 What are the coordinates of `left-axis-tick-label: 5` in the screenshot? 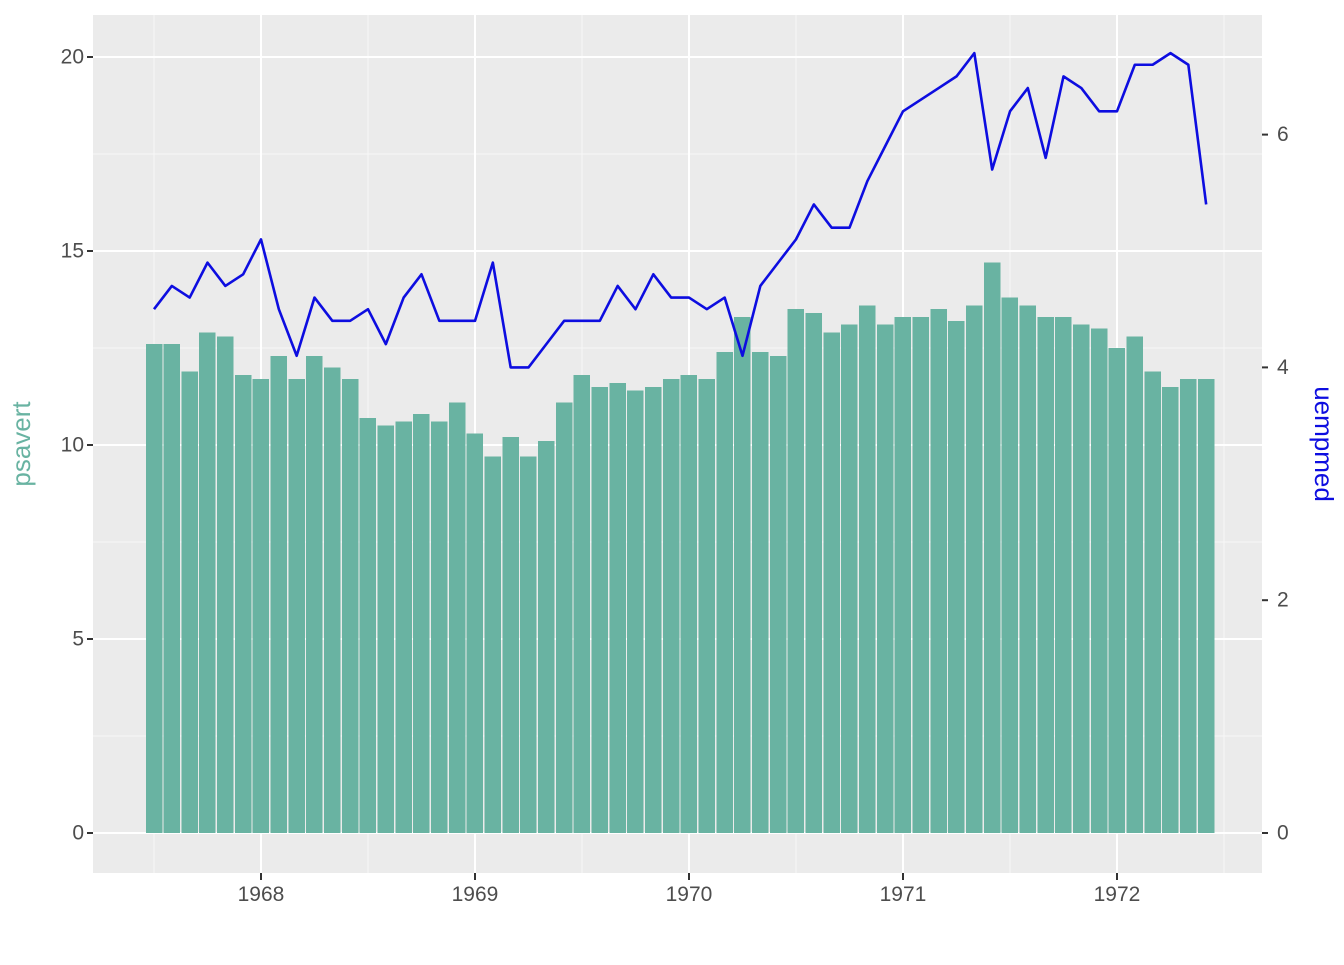 It's located at (78, 639).